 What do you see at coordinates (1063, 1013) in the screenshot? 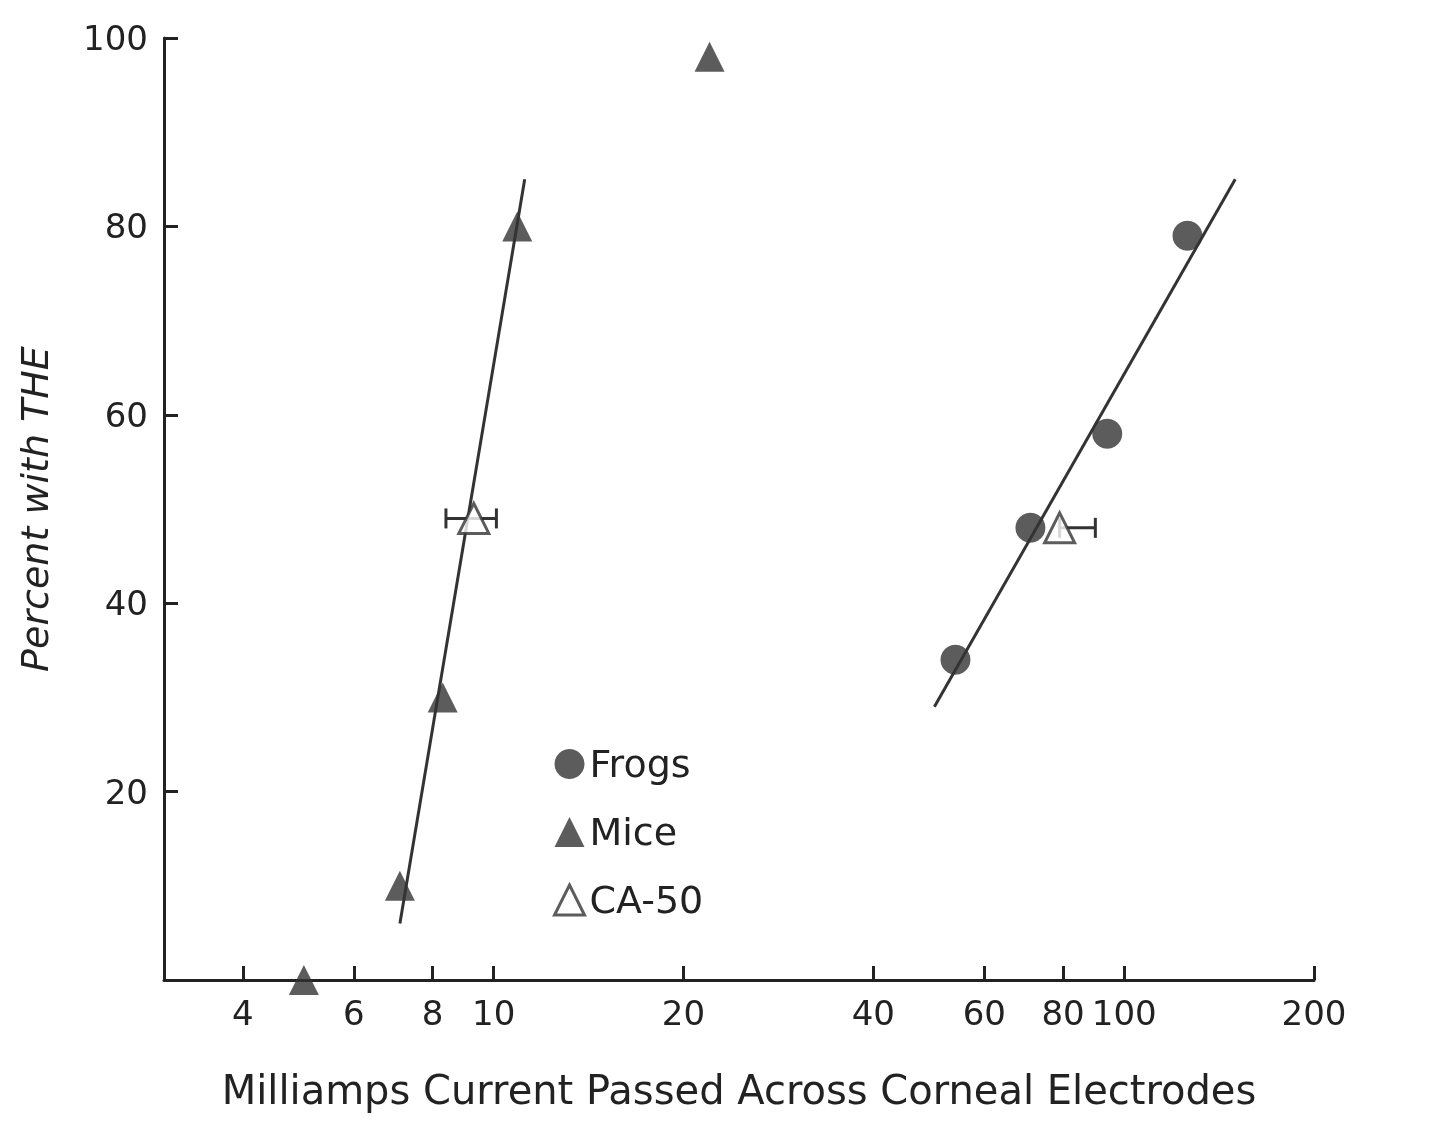
I see `x-tick-label: 80` at bounding box center [1063, 1013].